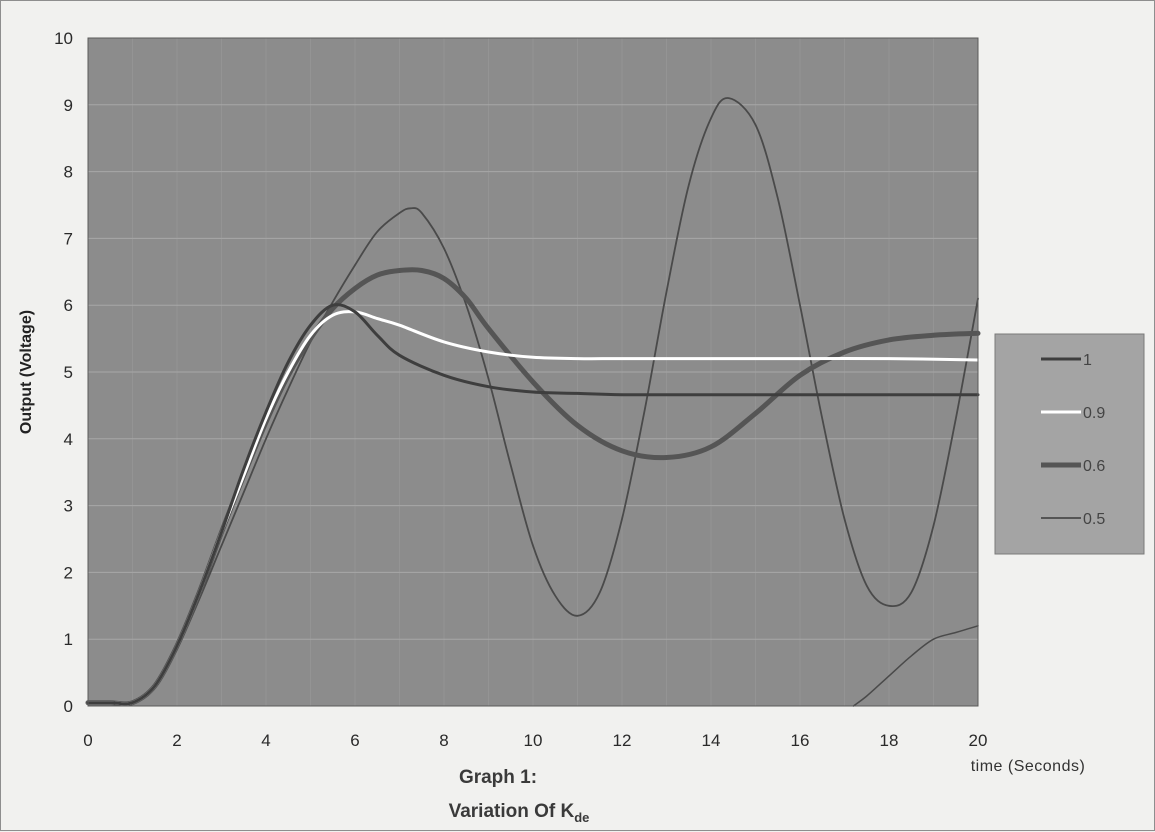  What do you see at coordinates (622, 740) in the screenshot?
I see `x-tick-label: 12` at bounding box center [622, 740].